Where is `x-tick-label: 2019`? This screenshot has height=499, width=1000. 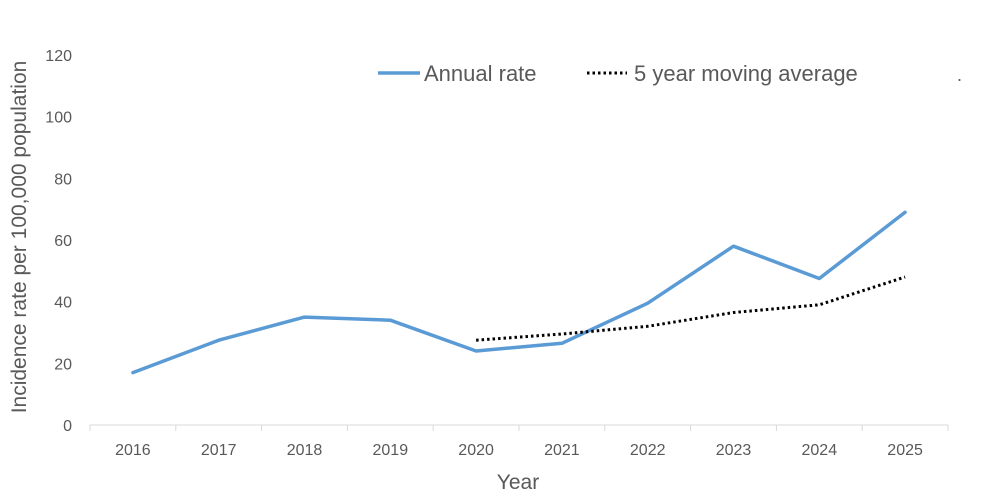
x-tick-label: 2019 is located at coordinates (391, 450).